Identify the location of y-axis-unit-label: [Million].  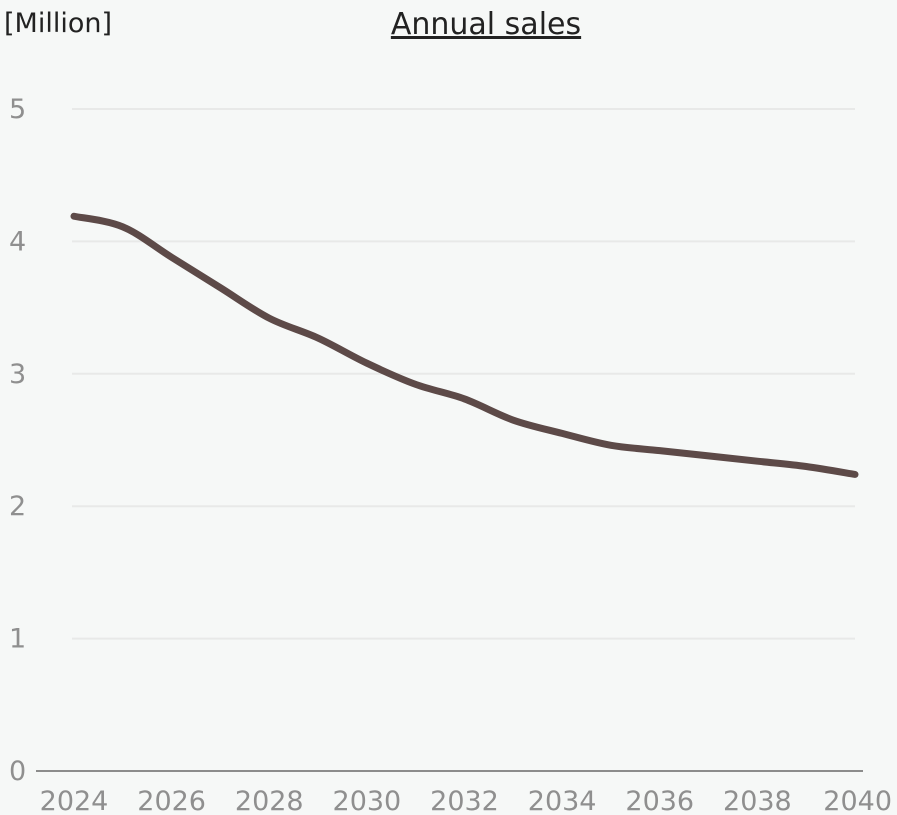
(58, 23).